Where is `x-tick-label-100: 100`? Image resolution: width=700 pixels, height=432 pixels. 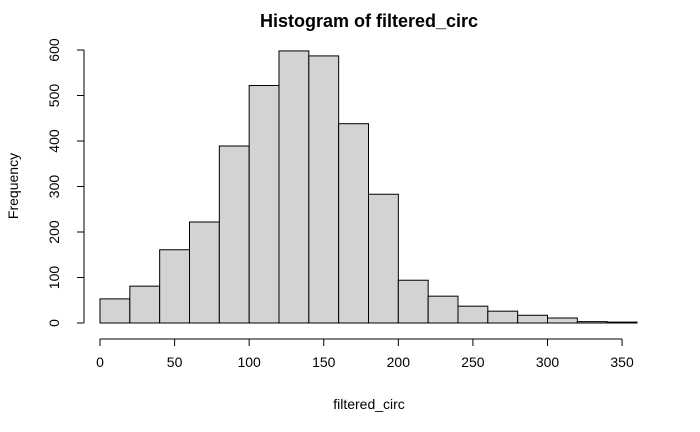 x-tick-label-100: 100 is located at coordinates (249, 362).